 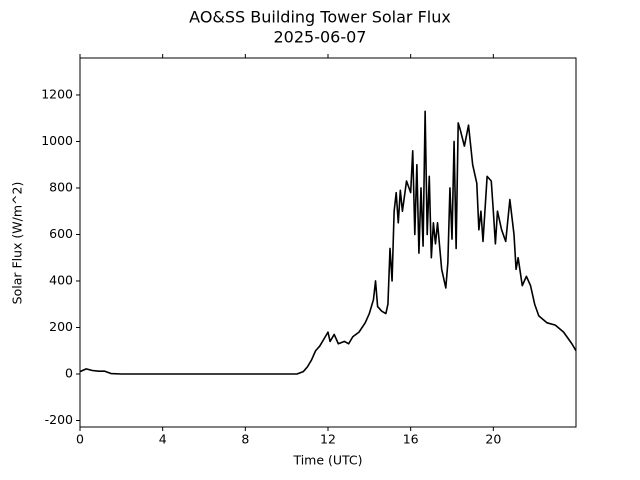 What do you see at coordinates (57, 93) in the screenshot?
I see `y-tick-label: 1200` at bounding box center [57, 93].